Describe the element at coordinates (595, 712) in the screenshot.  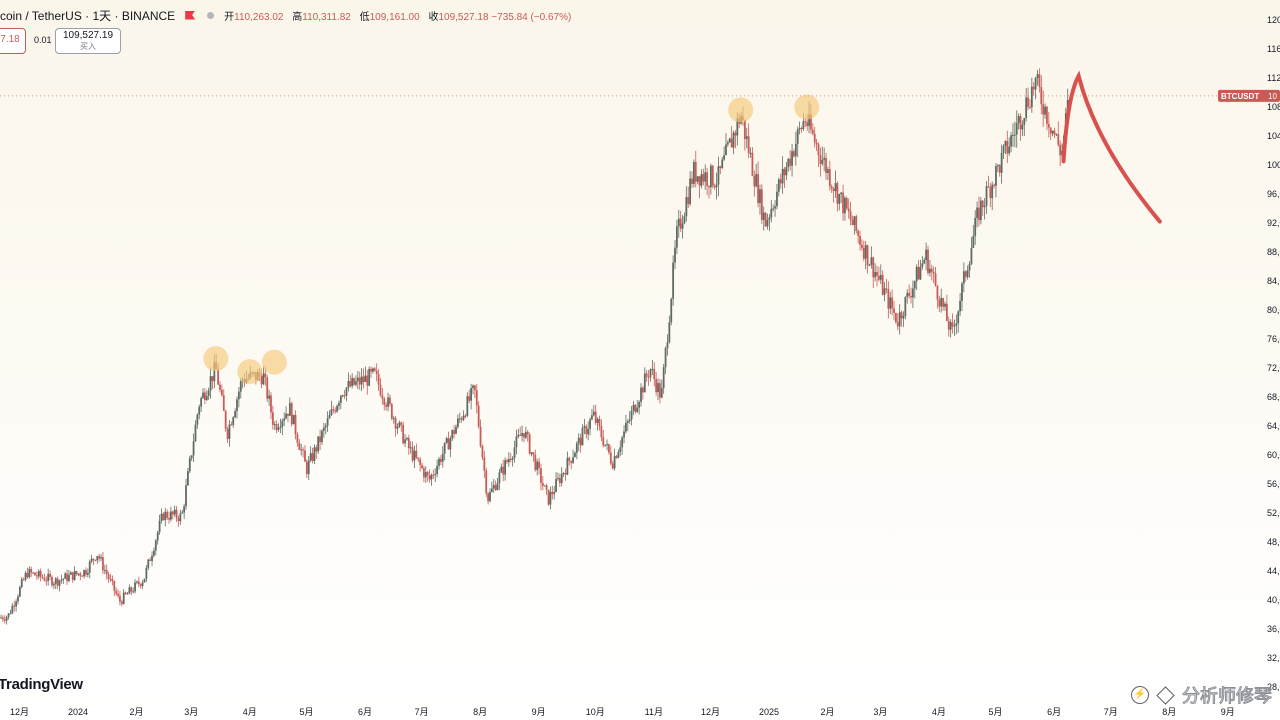
I see `x-tick-label: 10月` at that location.